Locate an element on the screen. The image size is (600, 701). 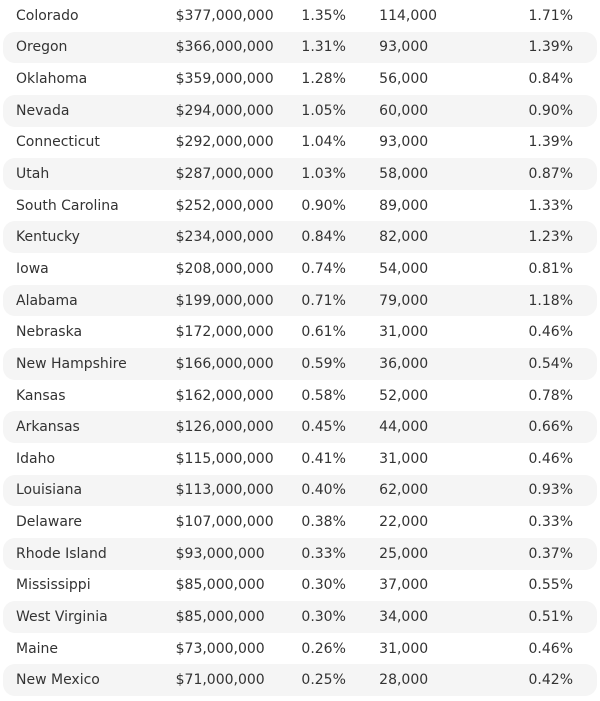
amount-cell: $113,000,000 is located at coordinates (238, 490).